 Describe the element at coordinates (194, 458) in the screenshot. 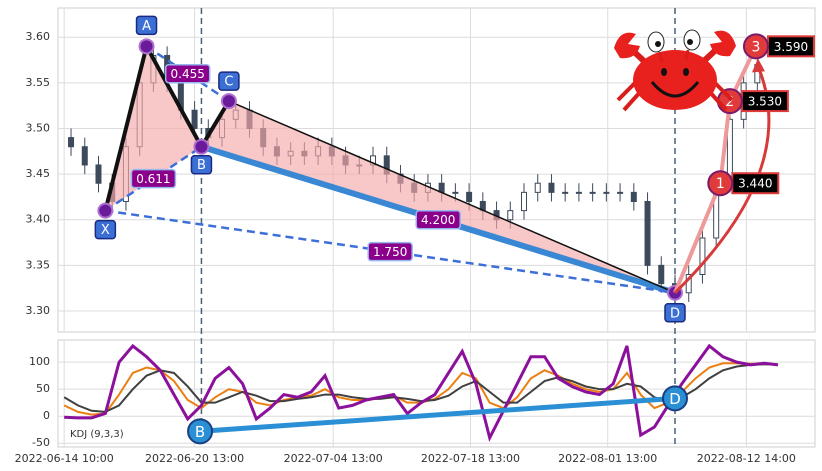

I see `x-tick-label: 2022-06-20 13:00` at that location.